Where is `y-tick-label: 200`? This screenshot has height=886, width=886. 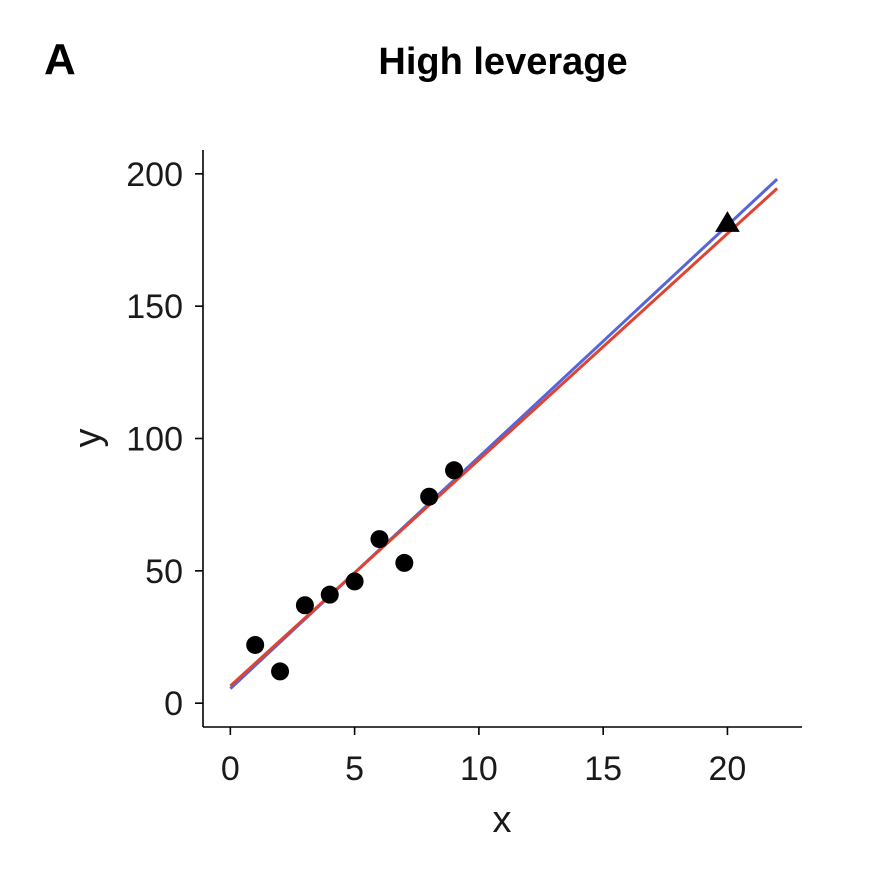 y-tick-label: 200 is located at coordinates (154, 175).